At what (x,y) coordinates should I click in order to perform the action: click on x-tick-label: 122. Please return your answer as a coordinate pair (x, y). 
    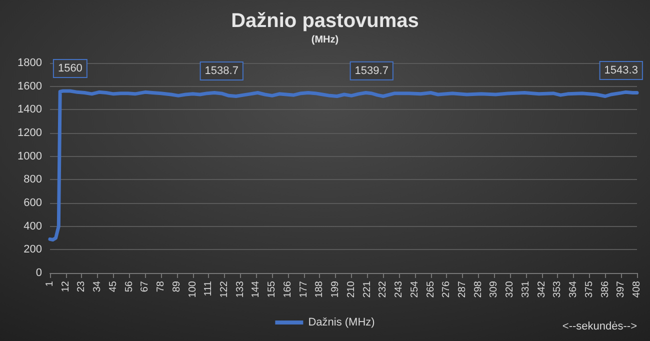
    Looking at the image, I should click on (224, 289).